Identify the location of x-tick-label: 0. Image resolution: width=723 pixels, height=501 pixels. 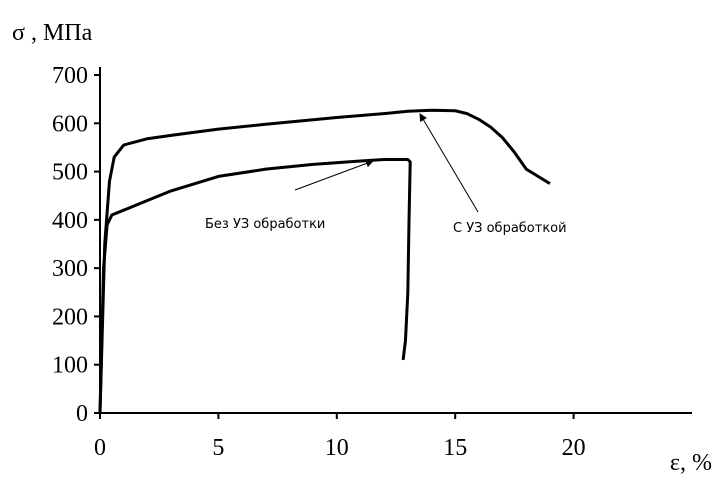
(100, 448).